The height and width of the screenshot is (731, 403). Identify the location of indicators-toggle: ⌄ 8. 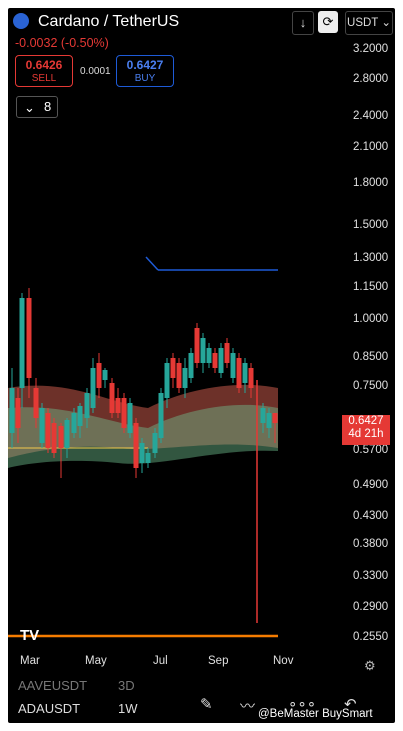
(37, 107).